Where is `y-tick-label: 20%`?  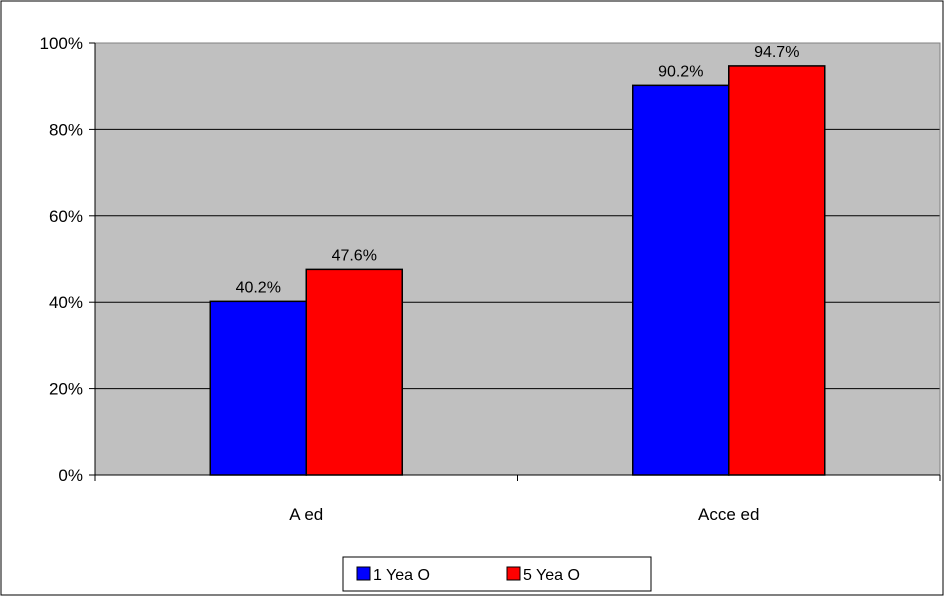 y-tick-label: 20% is located at coordinates (66, 389).